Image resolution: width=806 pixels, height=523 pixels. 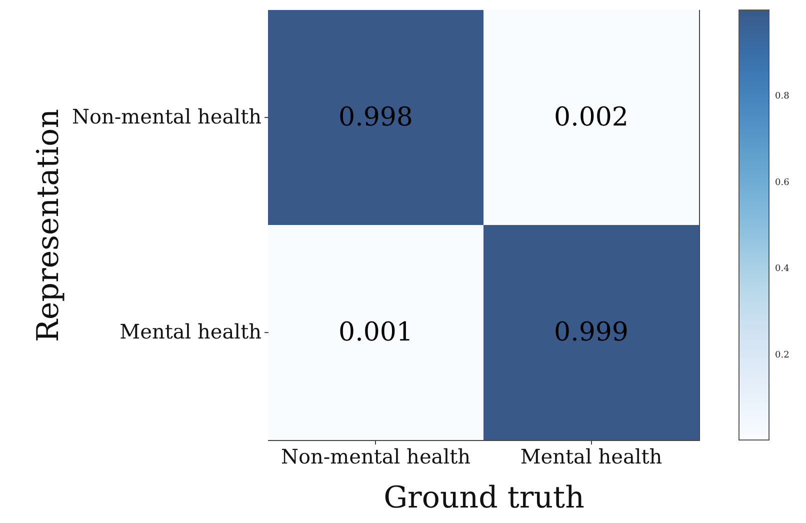 What do you see at coordinates (484, 498) in the screenshot?
I see `x-axis-title: Ground truth` at bounding box center [484, 498].